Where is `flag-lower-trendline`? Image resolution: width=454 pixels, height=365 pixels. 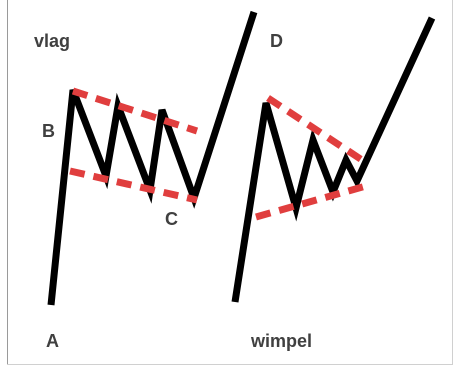
flag-lower-trendline is located at coordinates (133, 185).